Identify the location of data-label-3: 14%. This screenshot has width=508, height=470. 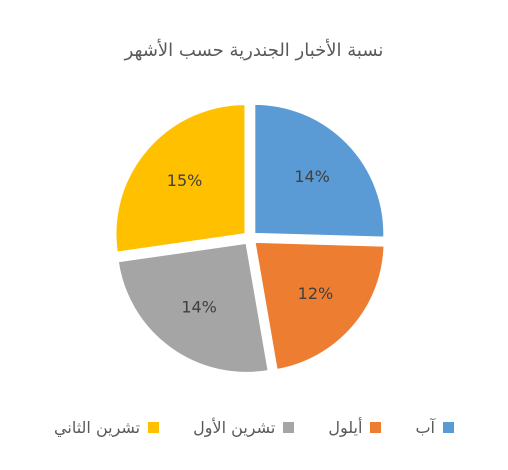
(199, 307).